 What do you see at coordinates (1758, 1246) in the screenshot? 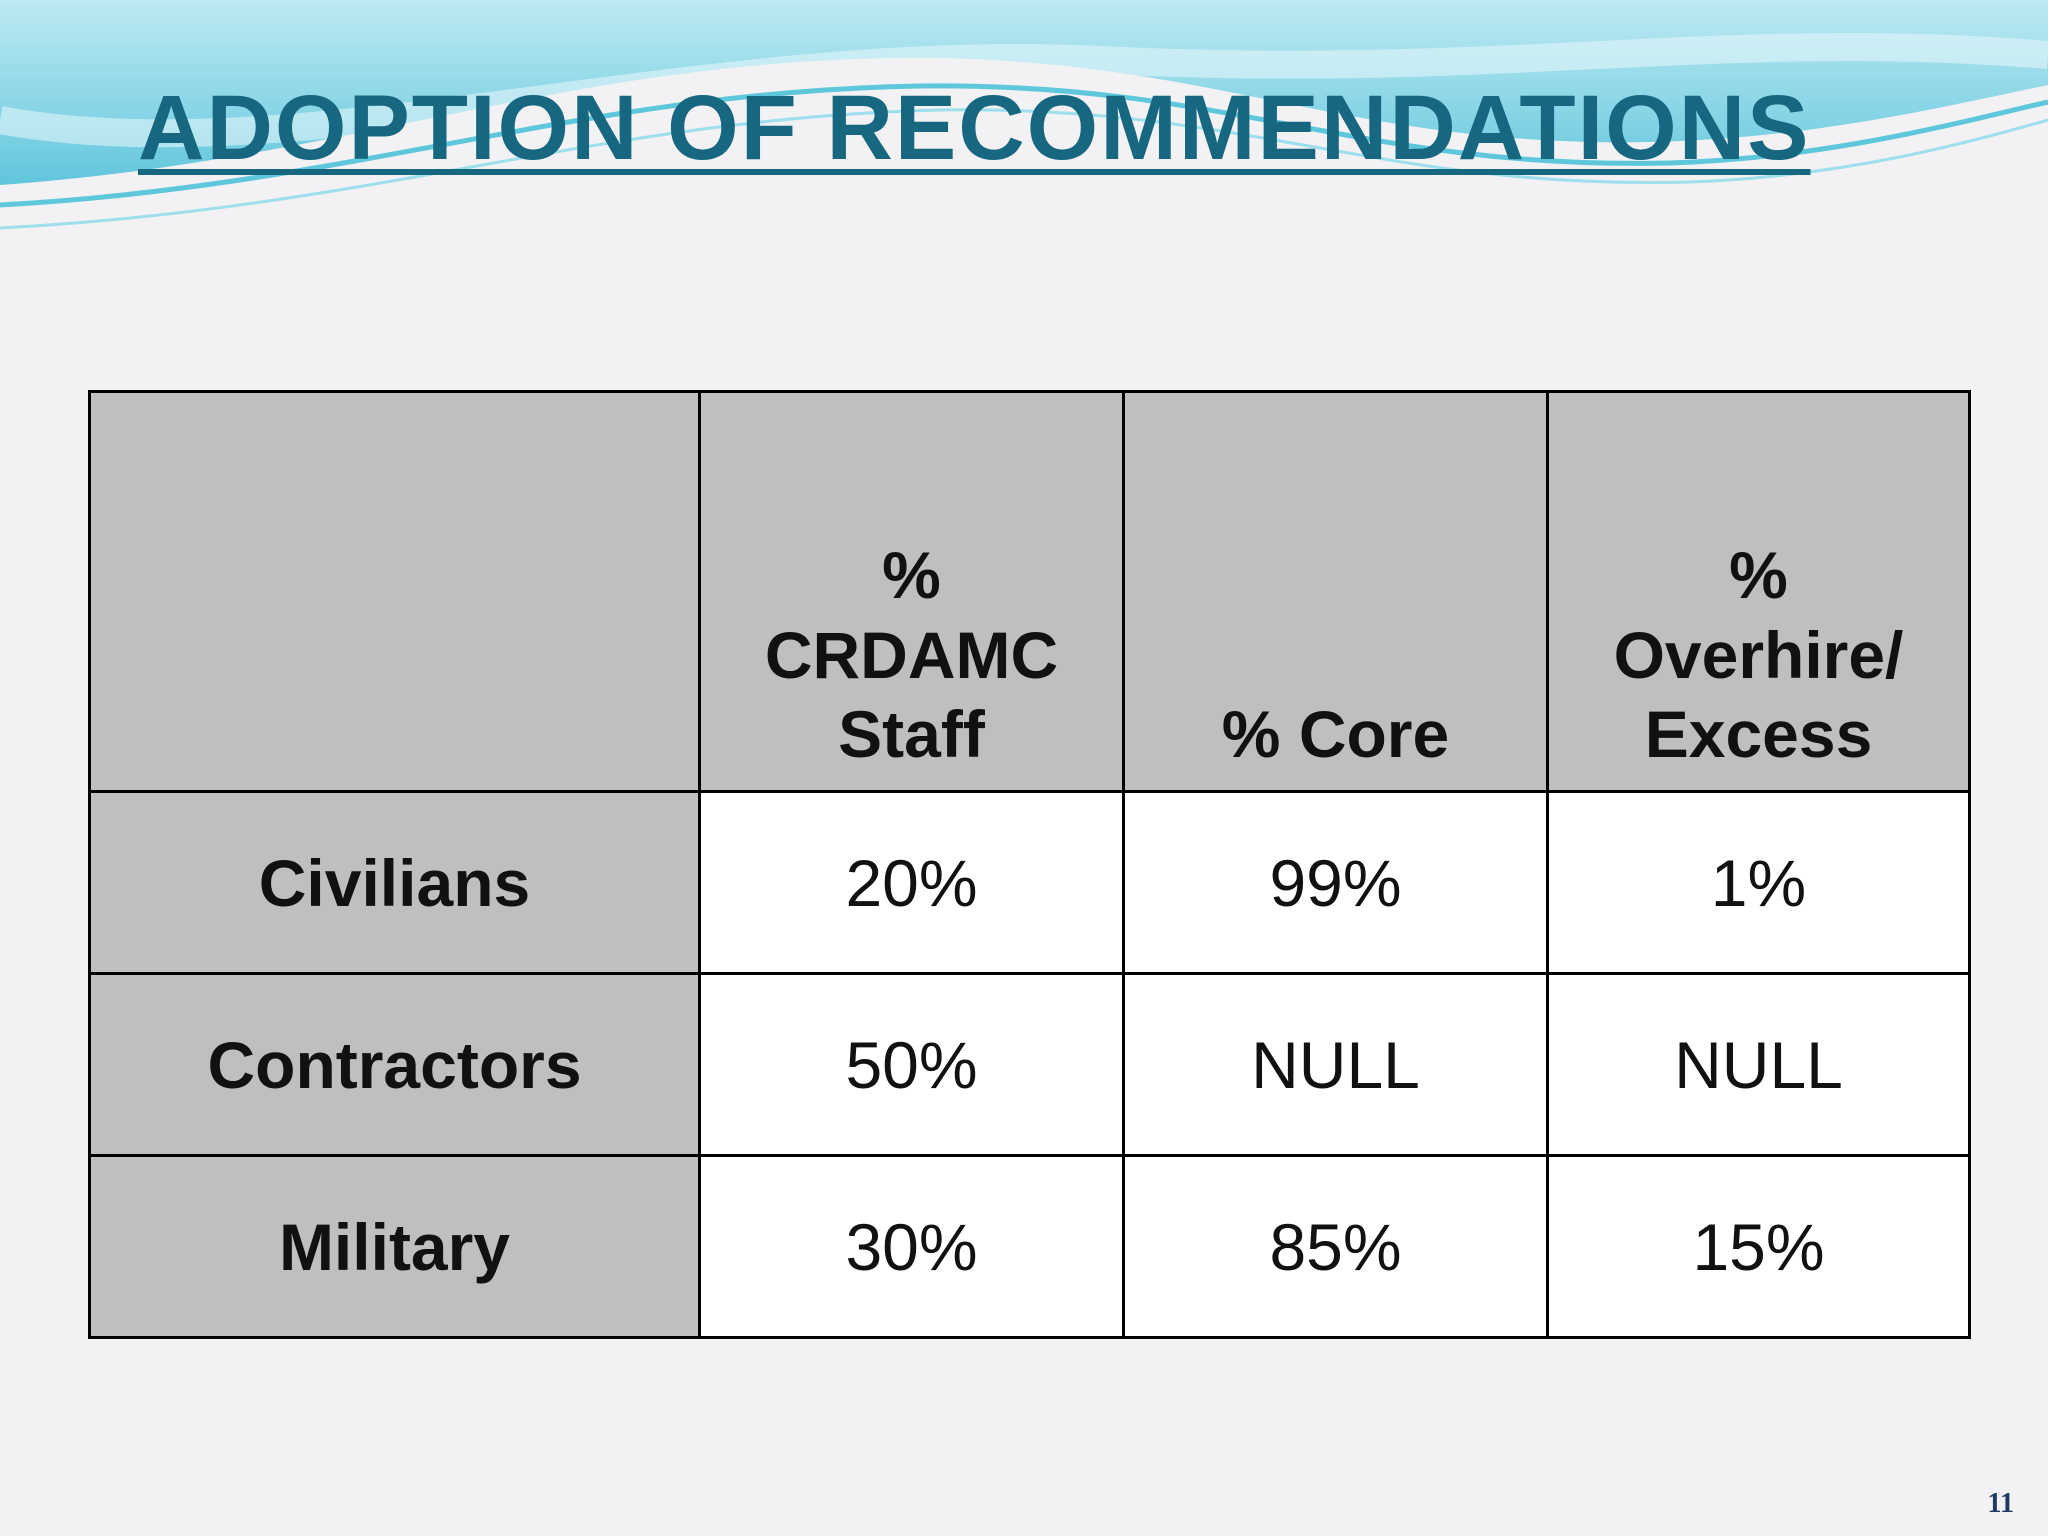
I see `cell-military-overhire: 15%` at bounding box center [1758, 1246].